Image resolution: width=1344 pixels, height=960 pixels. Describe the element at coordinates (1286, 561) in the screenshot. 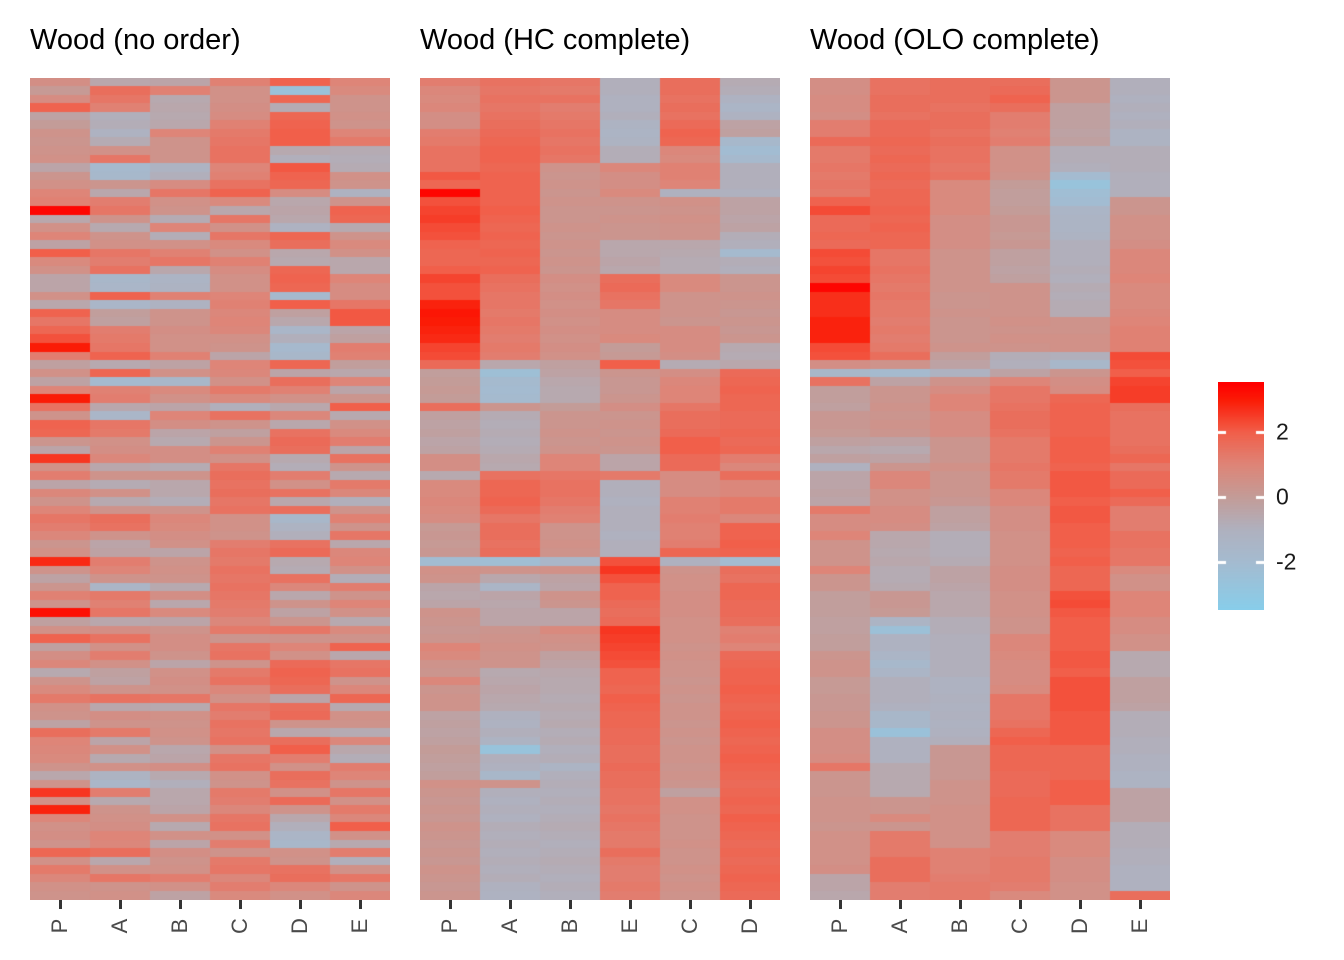

I see `legend-tick-label: -2` at that location.